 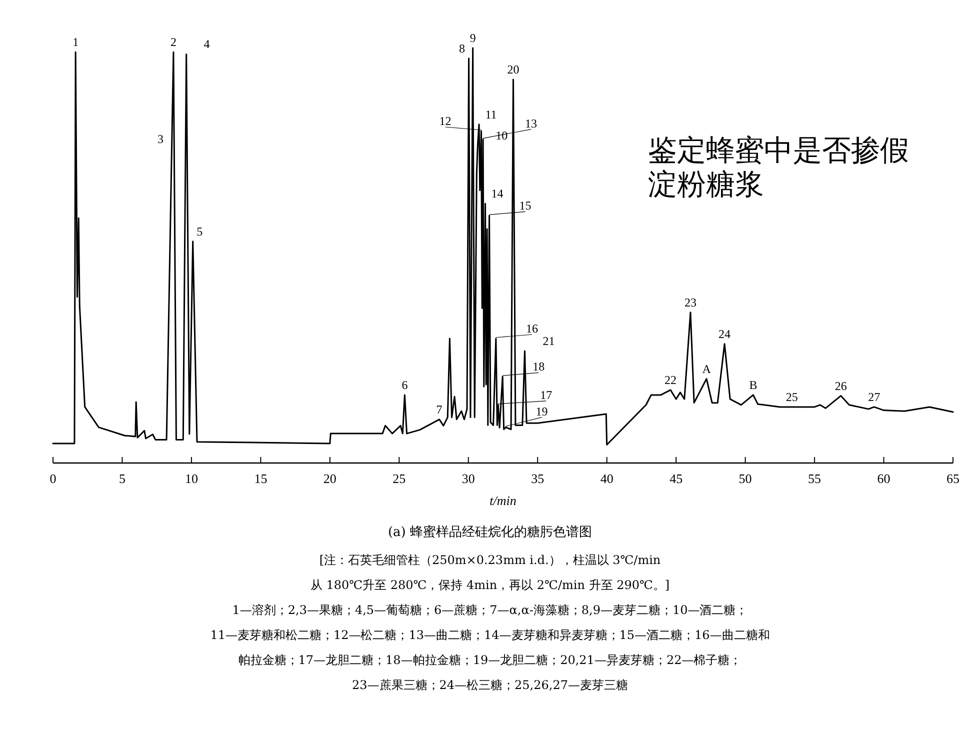 What do you see at coordinates (439, 409) in the screenshot?
I see `annotation: 7` at bounding box center [439, 409].